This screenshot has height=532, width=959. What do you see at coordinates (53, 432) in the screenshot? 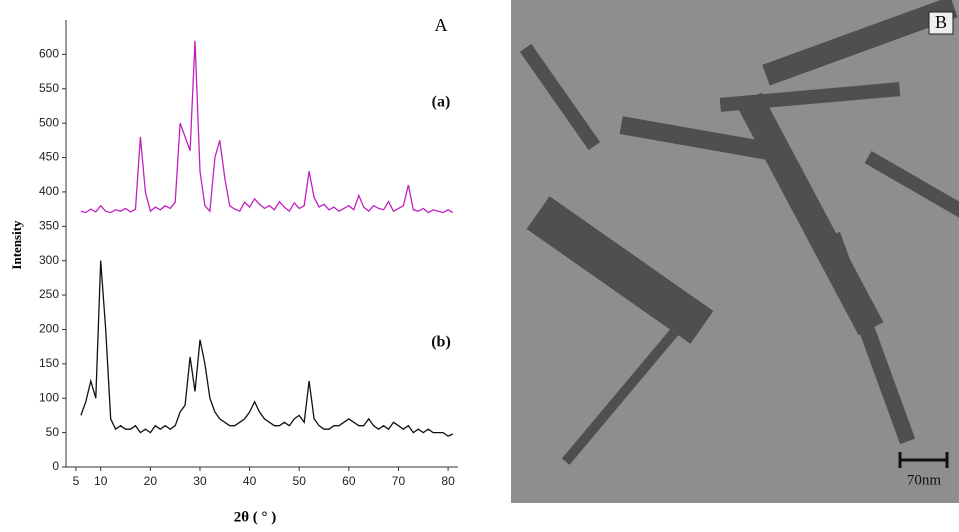
I see `y-tick-label: 50` at bounding box center [53, 432].